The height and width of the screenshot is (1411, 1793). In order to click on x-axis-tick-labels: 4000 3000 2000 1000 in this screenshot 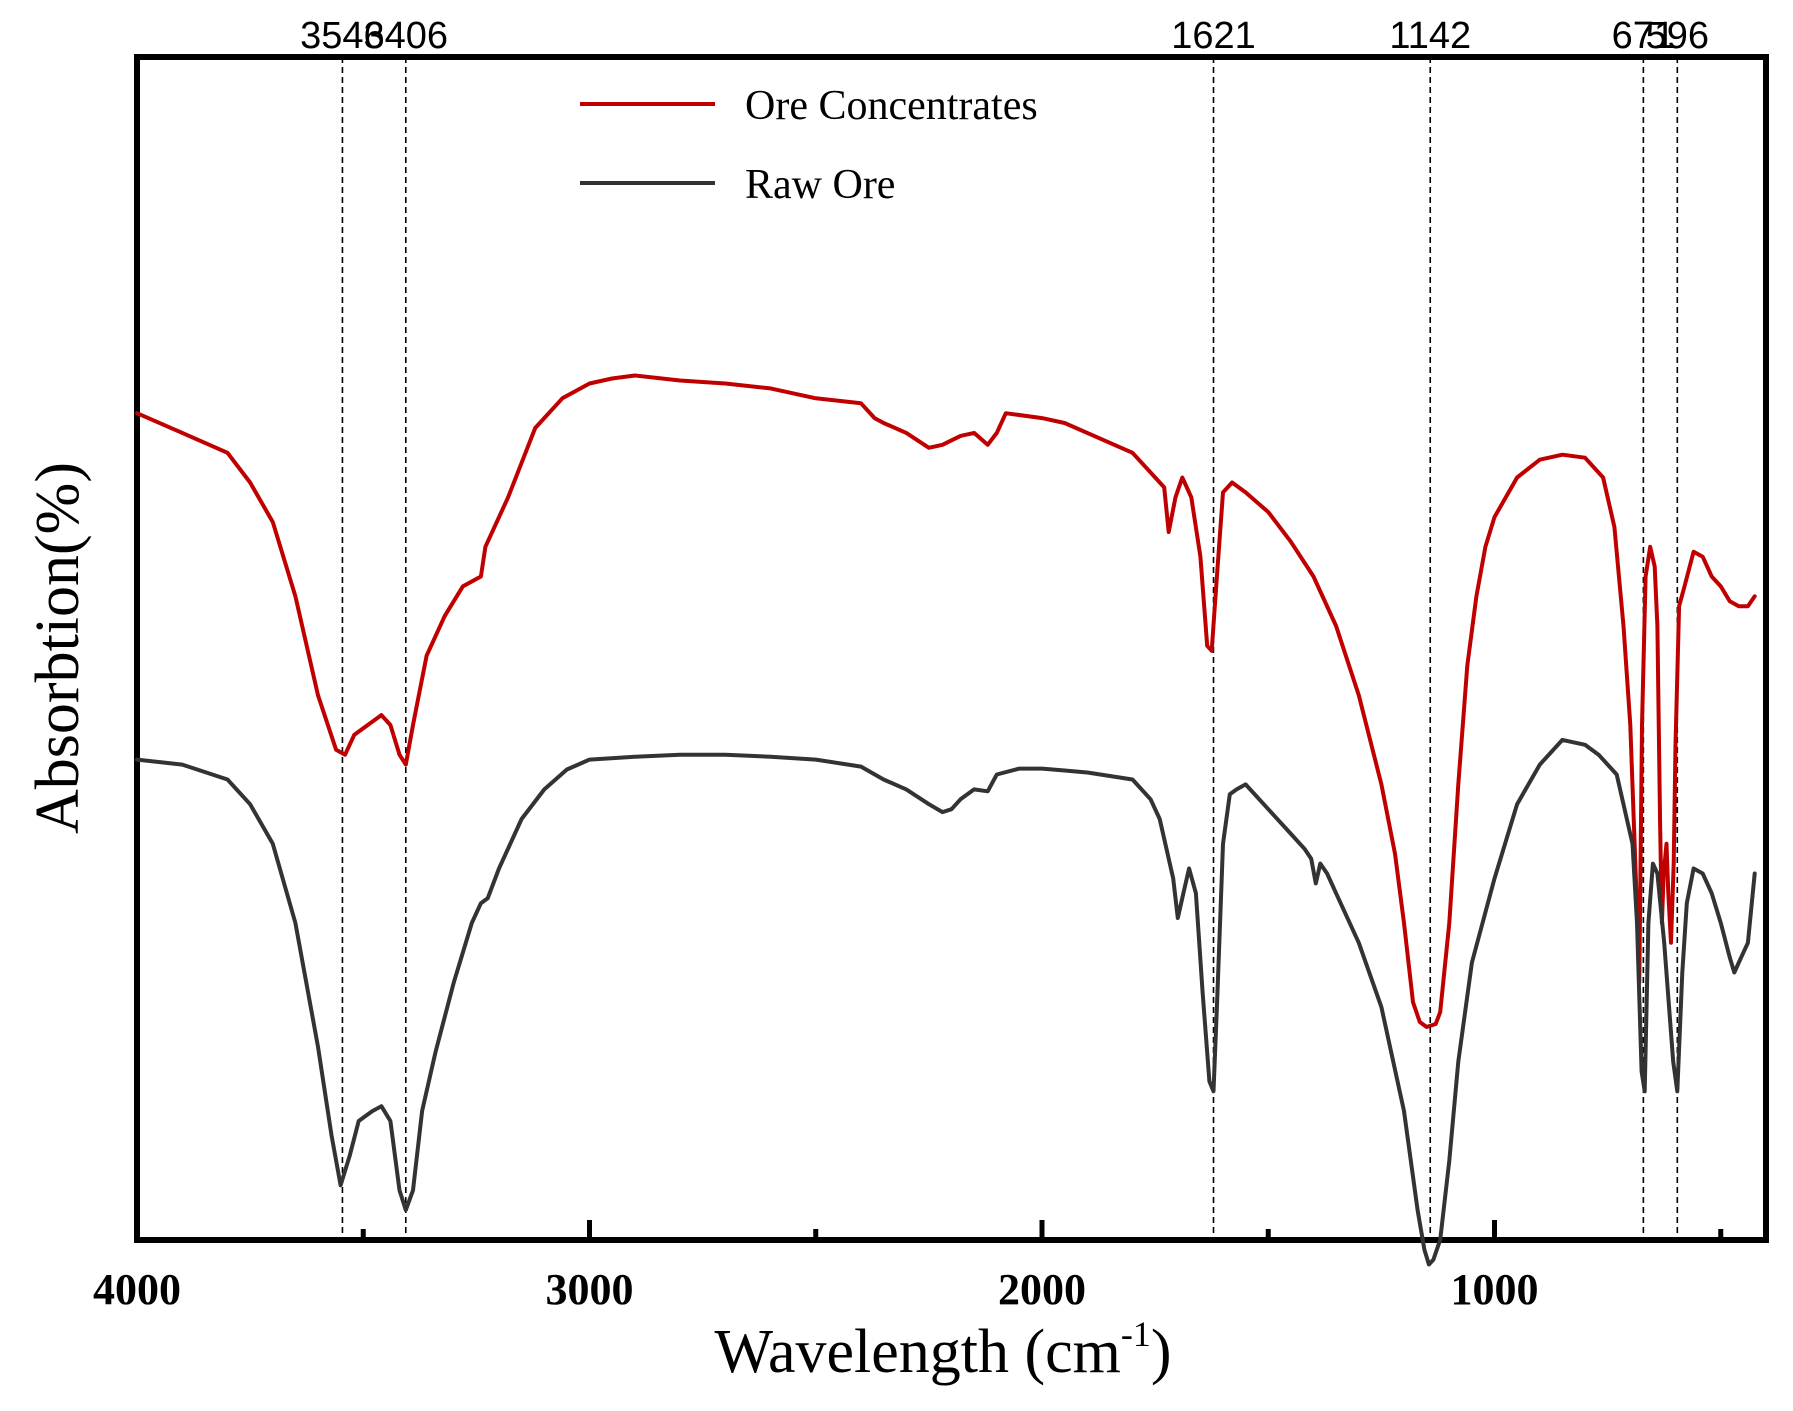, I will do `click(816, 1289)`.